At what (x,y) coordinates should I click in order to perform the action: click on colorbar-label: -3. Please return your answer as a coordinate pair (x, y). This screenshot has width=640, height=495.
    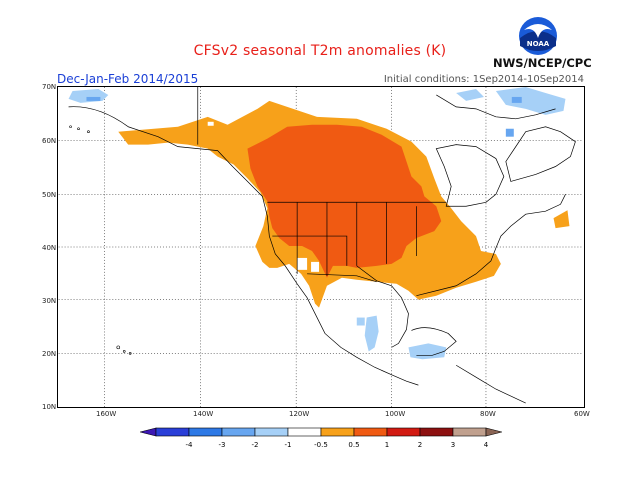
    Looking at the image, I should click on (222, 445).